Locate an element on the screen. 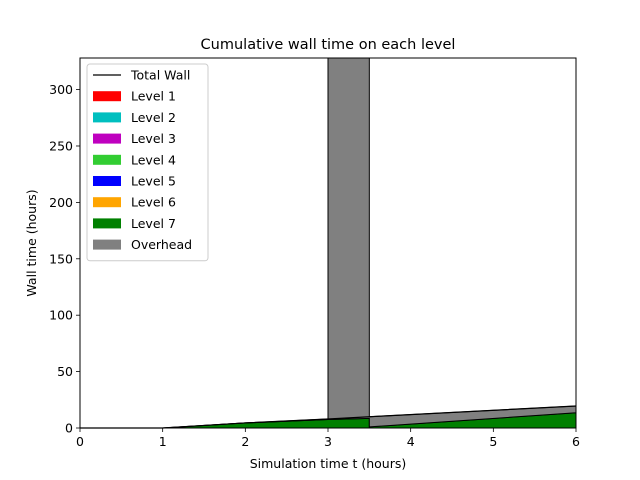 Image resolution: width=640 pixels, height=480 pixels. legend-swatch-overhead is located at coordinates (107, 244).